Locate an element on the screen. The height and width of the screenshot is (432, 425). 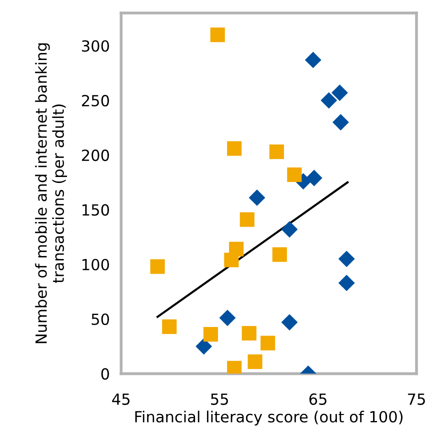
x-tick-label: 75 is located at coordinates (416, 399).